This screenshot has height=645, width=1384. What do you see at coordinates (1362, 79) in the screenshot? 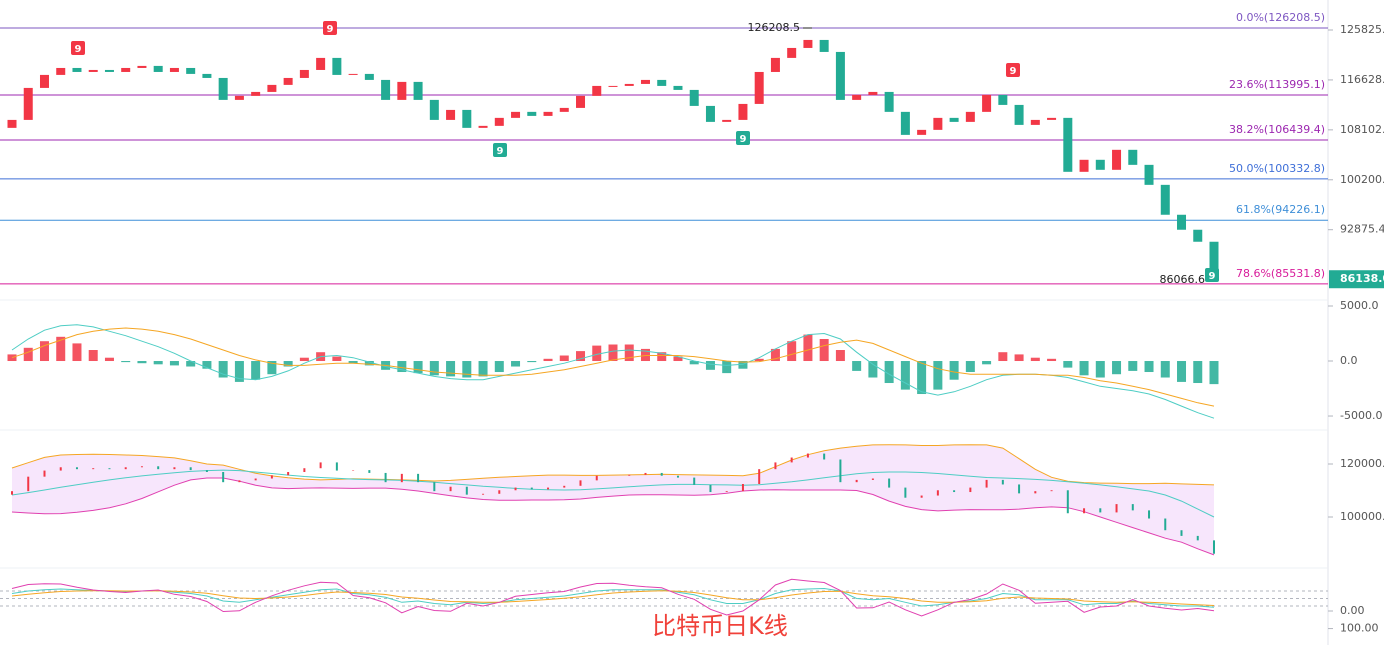
I see `y-tick-label: 116628.0` at bounding box center [1362, 79].